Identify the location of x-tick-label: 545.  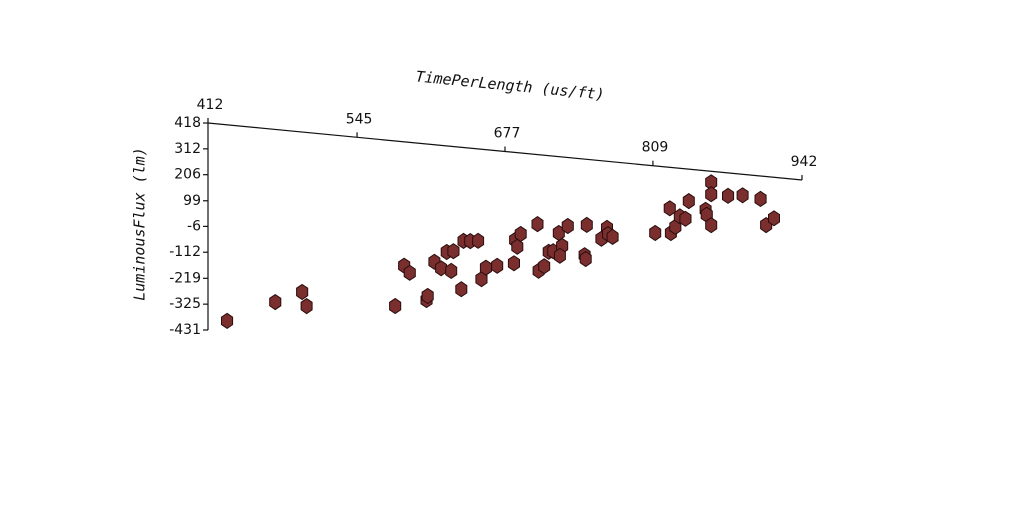
(359, 119).